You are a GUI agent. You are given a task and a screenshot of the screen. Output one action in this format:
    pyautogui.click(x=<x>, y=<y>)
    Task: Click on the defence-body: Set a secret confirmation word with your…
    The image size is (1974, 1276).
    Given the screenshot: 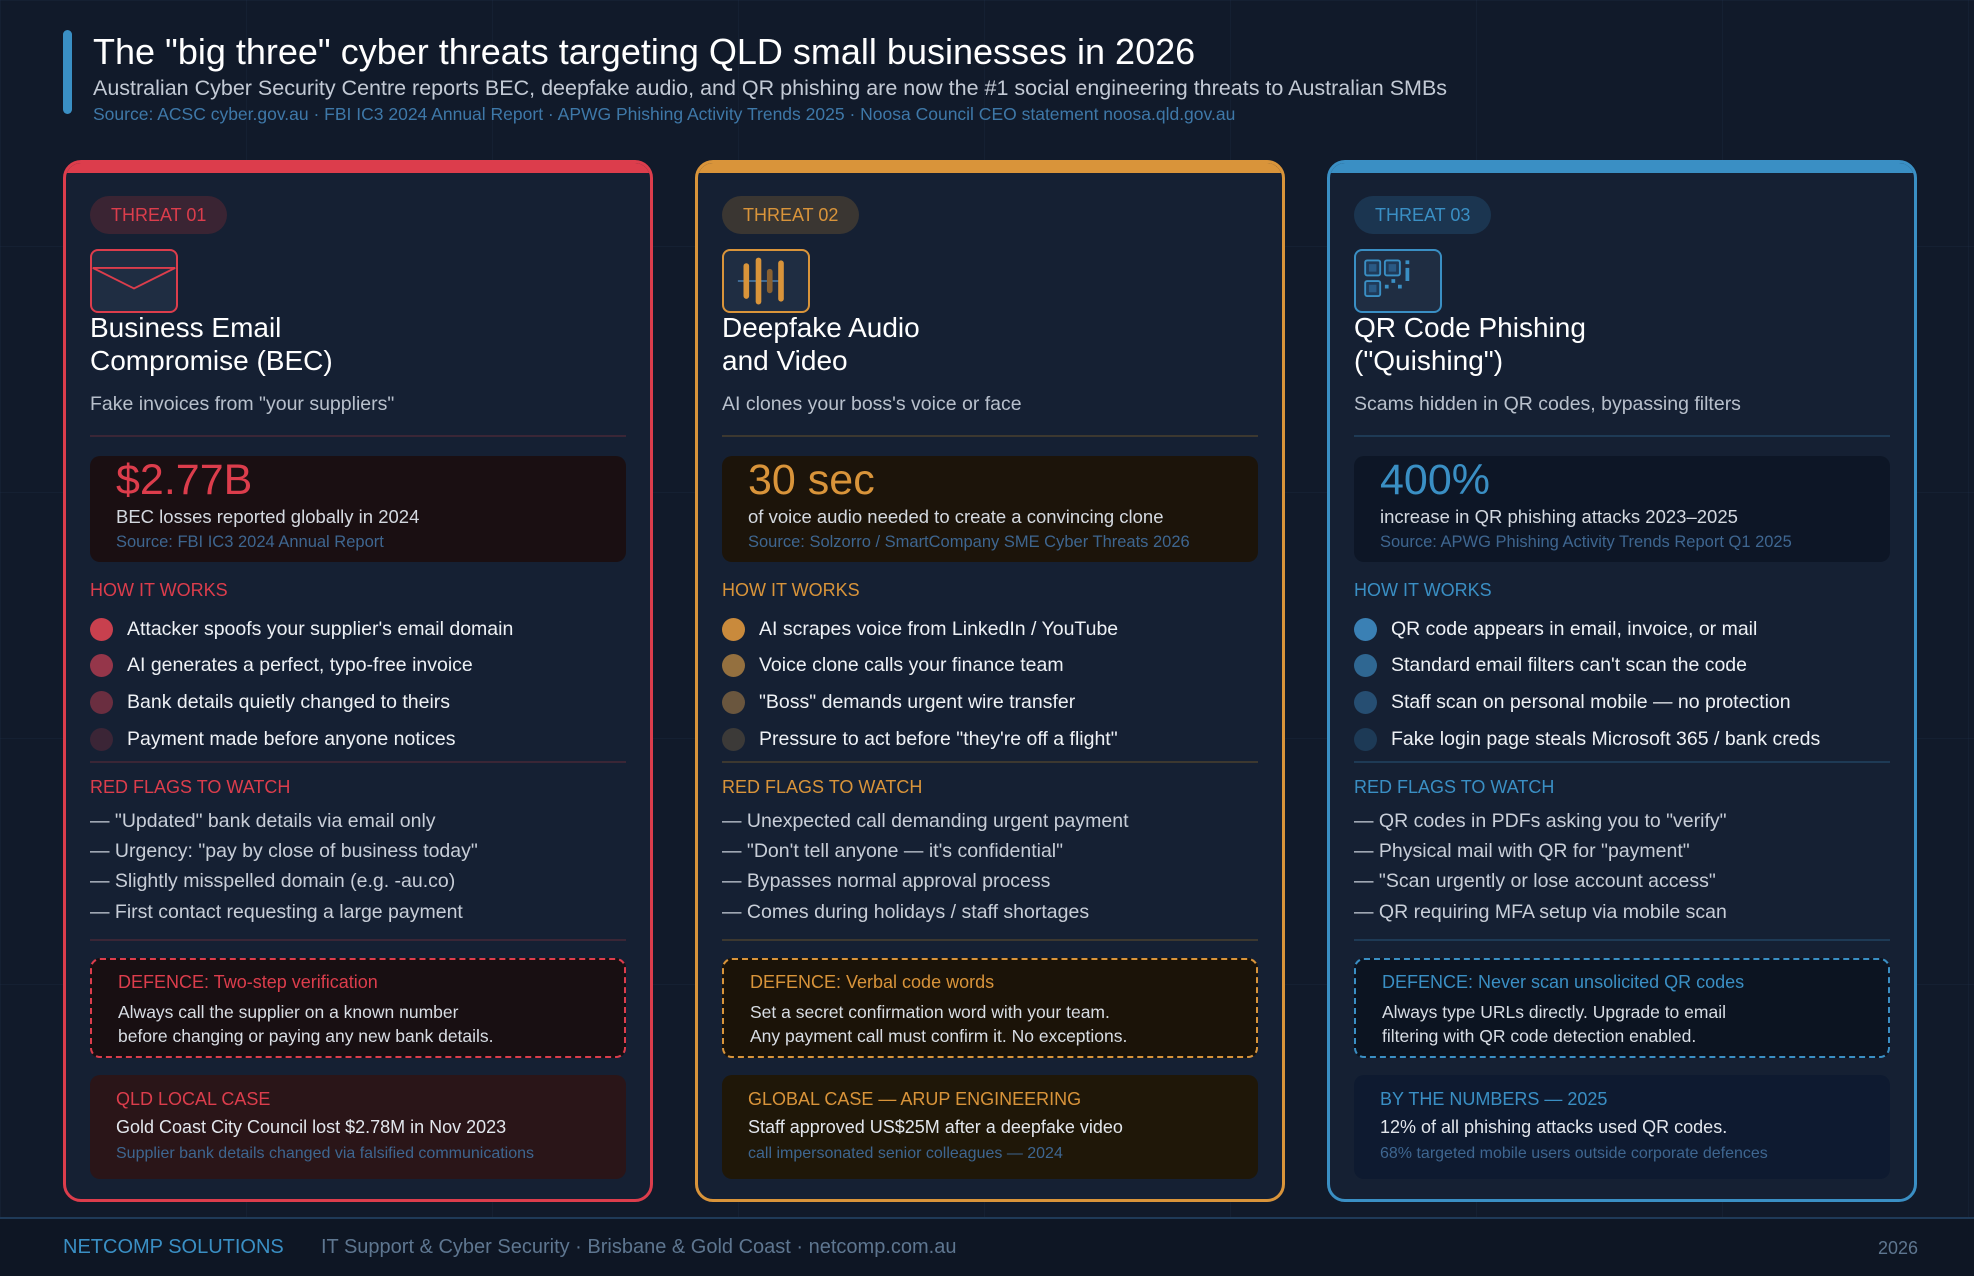 What is the action you would take?
    pyautogui.click(x=939, y=1024)
    